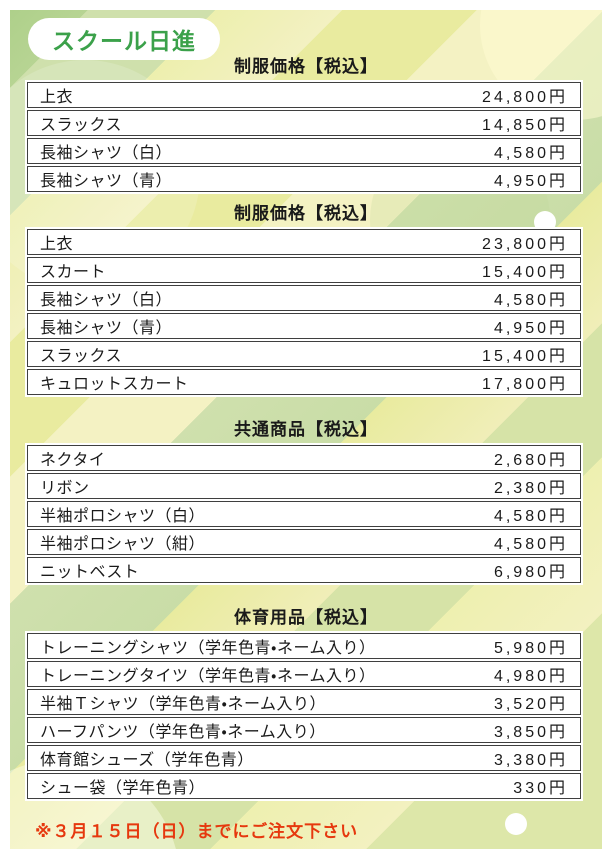  Describe the element at coordinates (530, 488) in the screenshot. I see `item-price: 2,380円` at that location.